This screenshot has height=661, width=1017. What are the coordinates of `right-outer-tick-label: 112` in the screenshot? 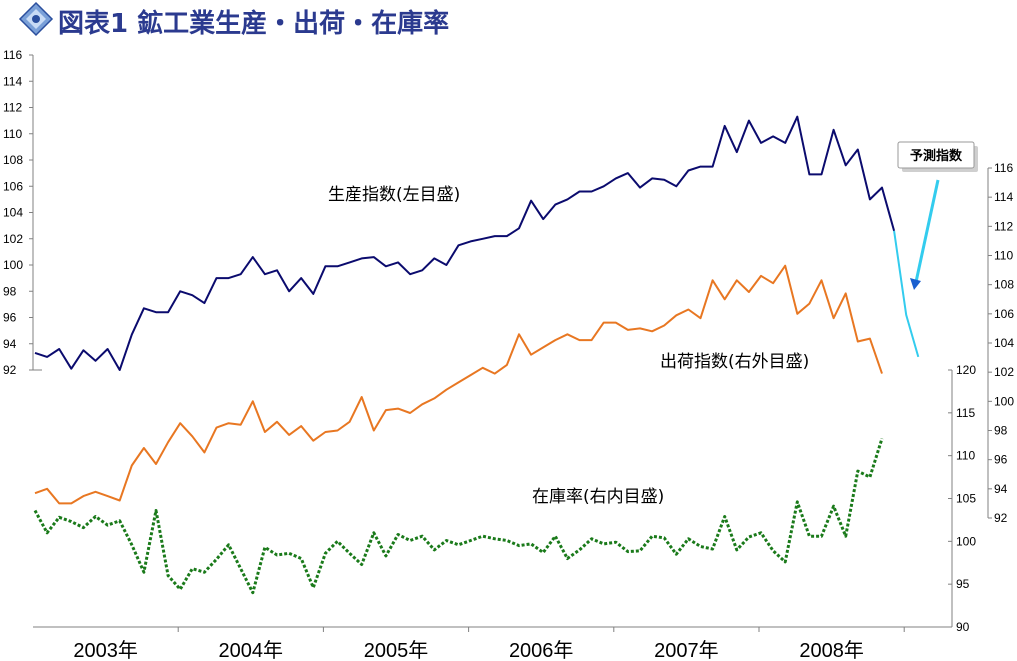 It's located at (1003, 226).